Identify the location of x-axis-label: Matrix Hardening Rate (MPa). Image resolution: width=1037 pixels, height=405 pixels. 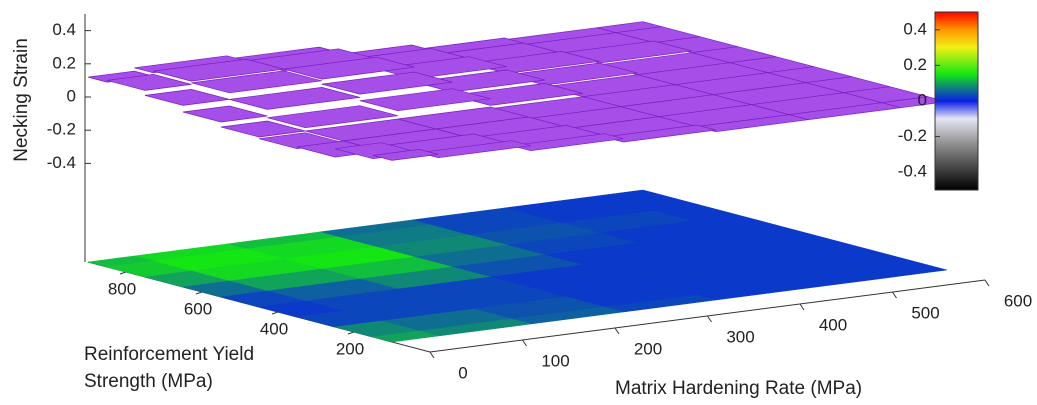
(738, 388).